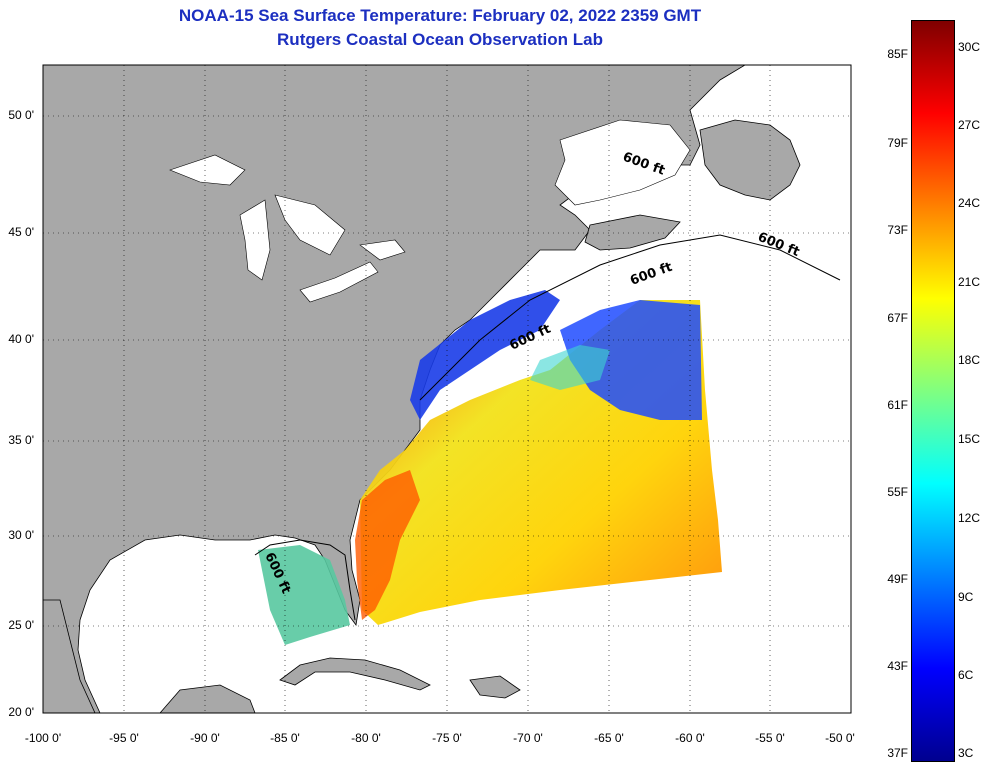  Describe the element at coordinates (570, 367) in the screenshot. I see `sst-cool-band` at that location.